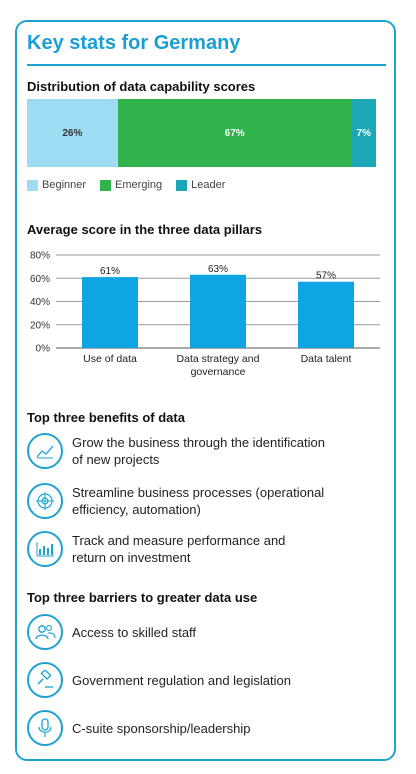  I want to click on segment-emerging: 67%, so click(234, 133).